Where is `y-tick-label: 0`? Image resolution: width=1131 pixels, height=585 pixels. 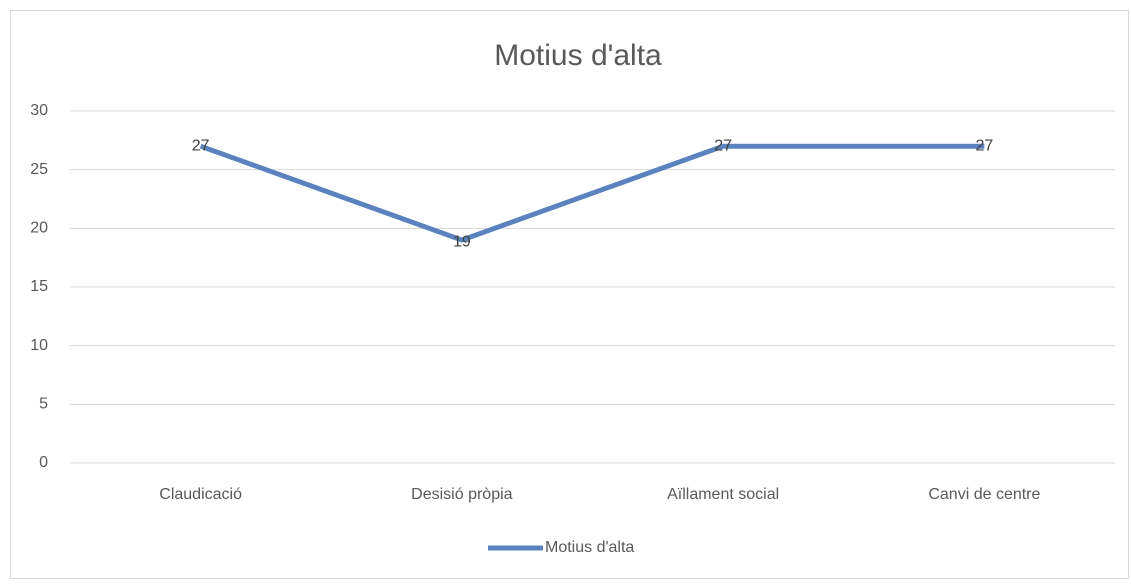 y-tick-label: 0 is located at coordinates (43, 462).